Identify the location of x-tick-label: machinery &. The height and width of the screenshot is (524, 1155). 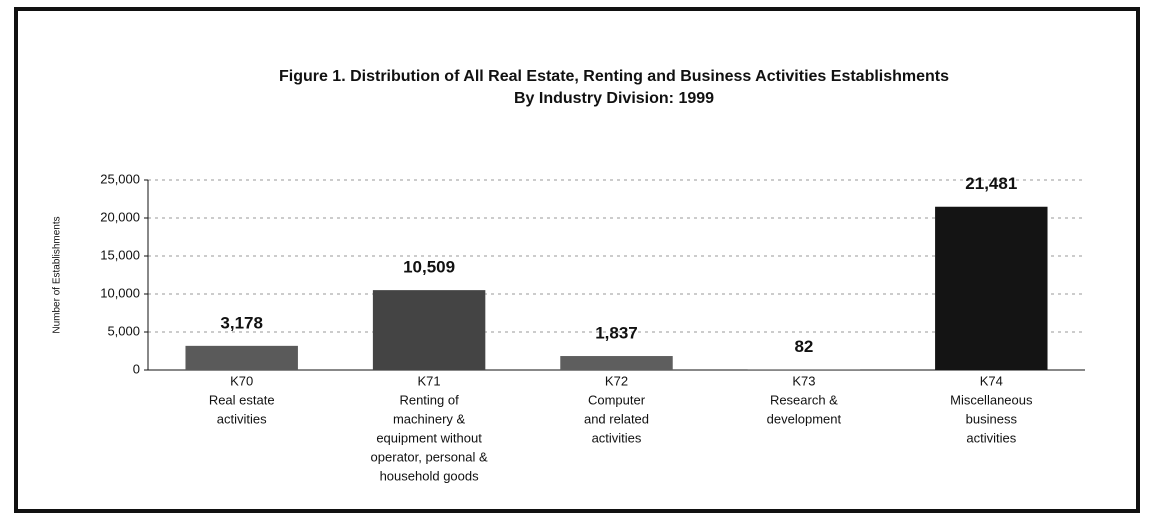
(429, 418).